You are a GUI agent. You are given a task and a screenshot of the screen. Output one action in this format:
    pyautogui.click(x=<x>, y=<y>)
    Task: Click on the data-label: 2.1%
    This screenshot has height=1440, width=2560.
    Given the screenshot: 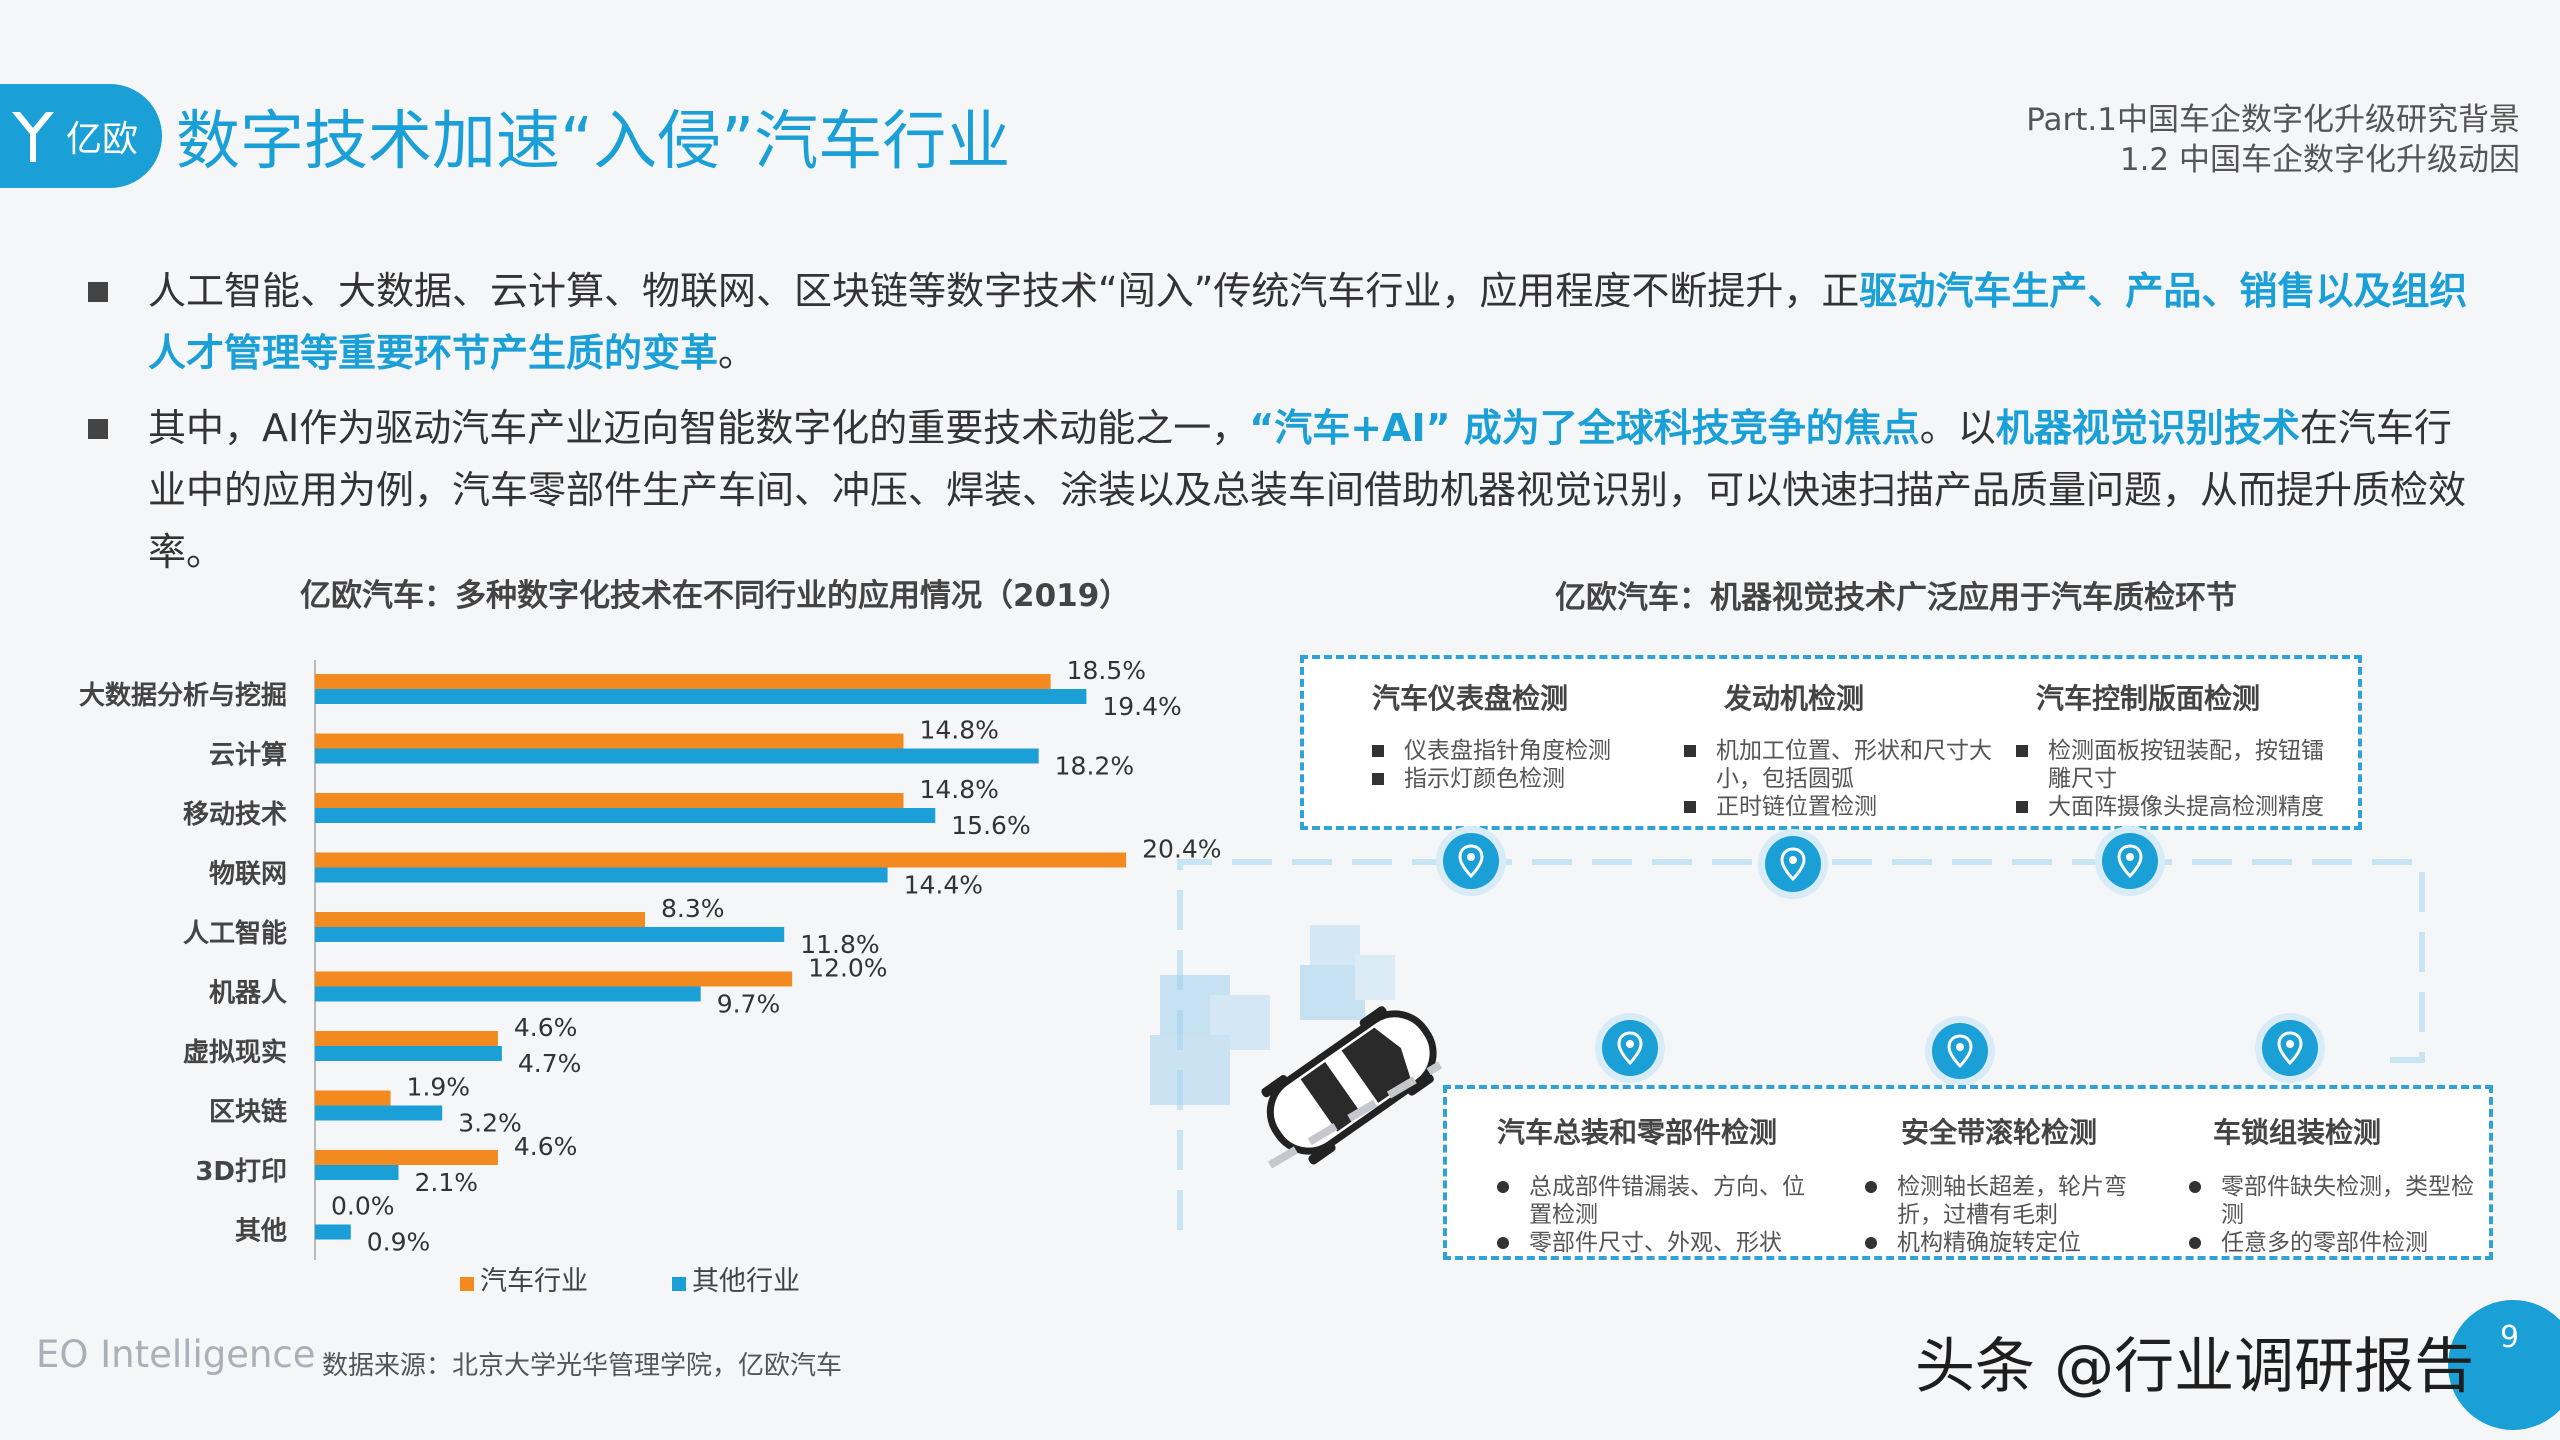 What is the action you would take?
    pyautogui.click(x=447, y=1182)
    